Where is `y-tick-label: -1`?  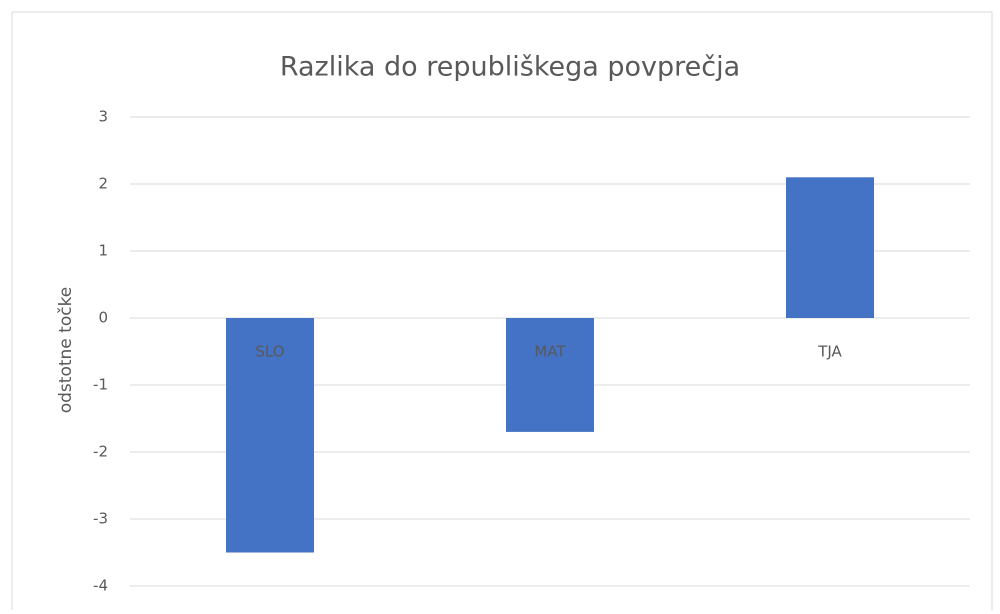
y-tick-label: -1 is located at coordinates (100, 385).